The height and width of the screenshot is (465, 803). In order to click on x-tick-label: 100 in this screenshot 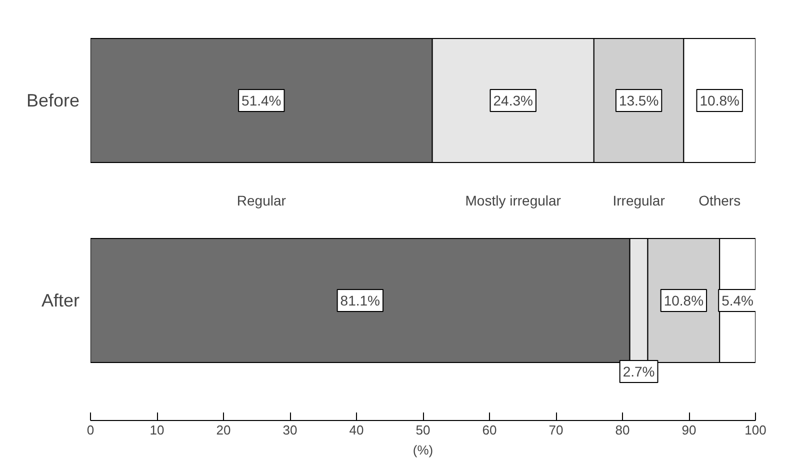, I will do `click(755, 430)`.